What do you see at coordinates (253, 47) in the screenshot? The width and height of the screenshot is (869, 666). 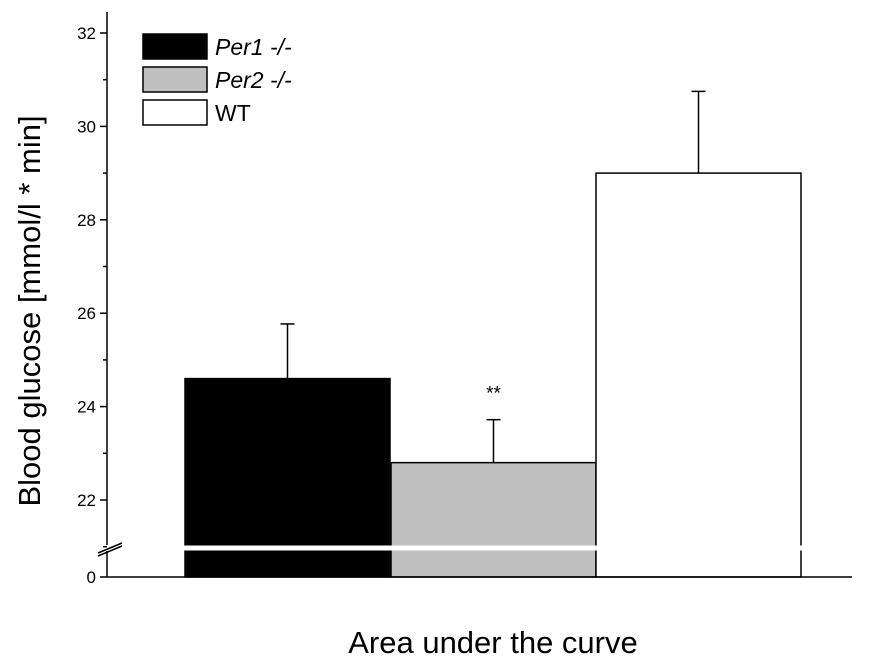 I see `legend-label: Per1 -/-` at bounding box center [253, 47].